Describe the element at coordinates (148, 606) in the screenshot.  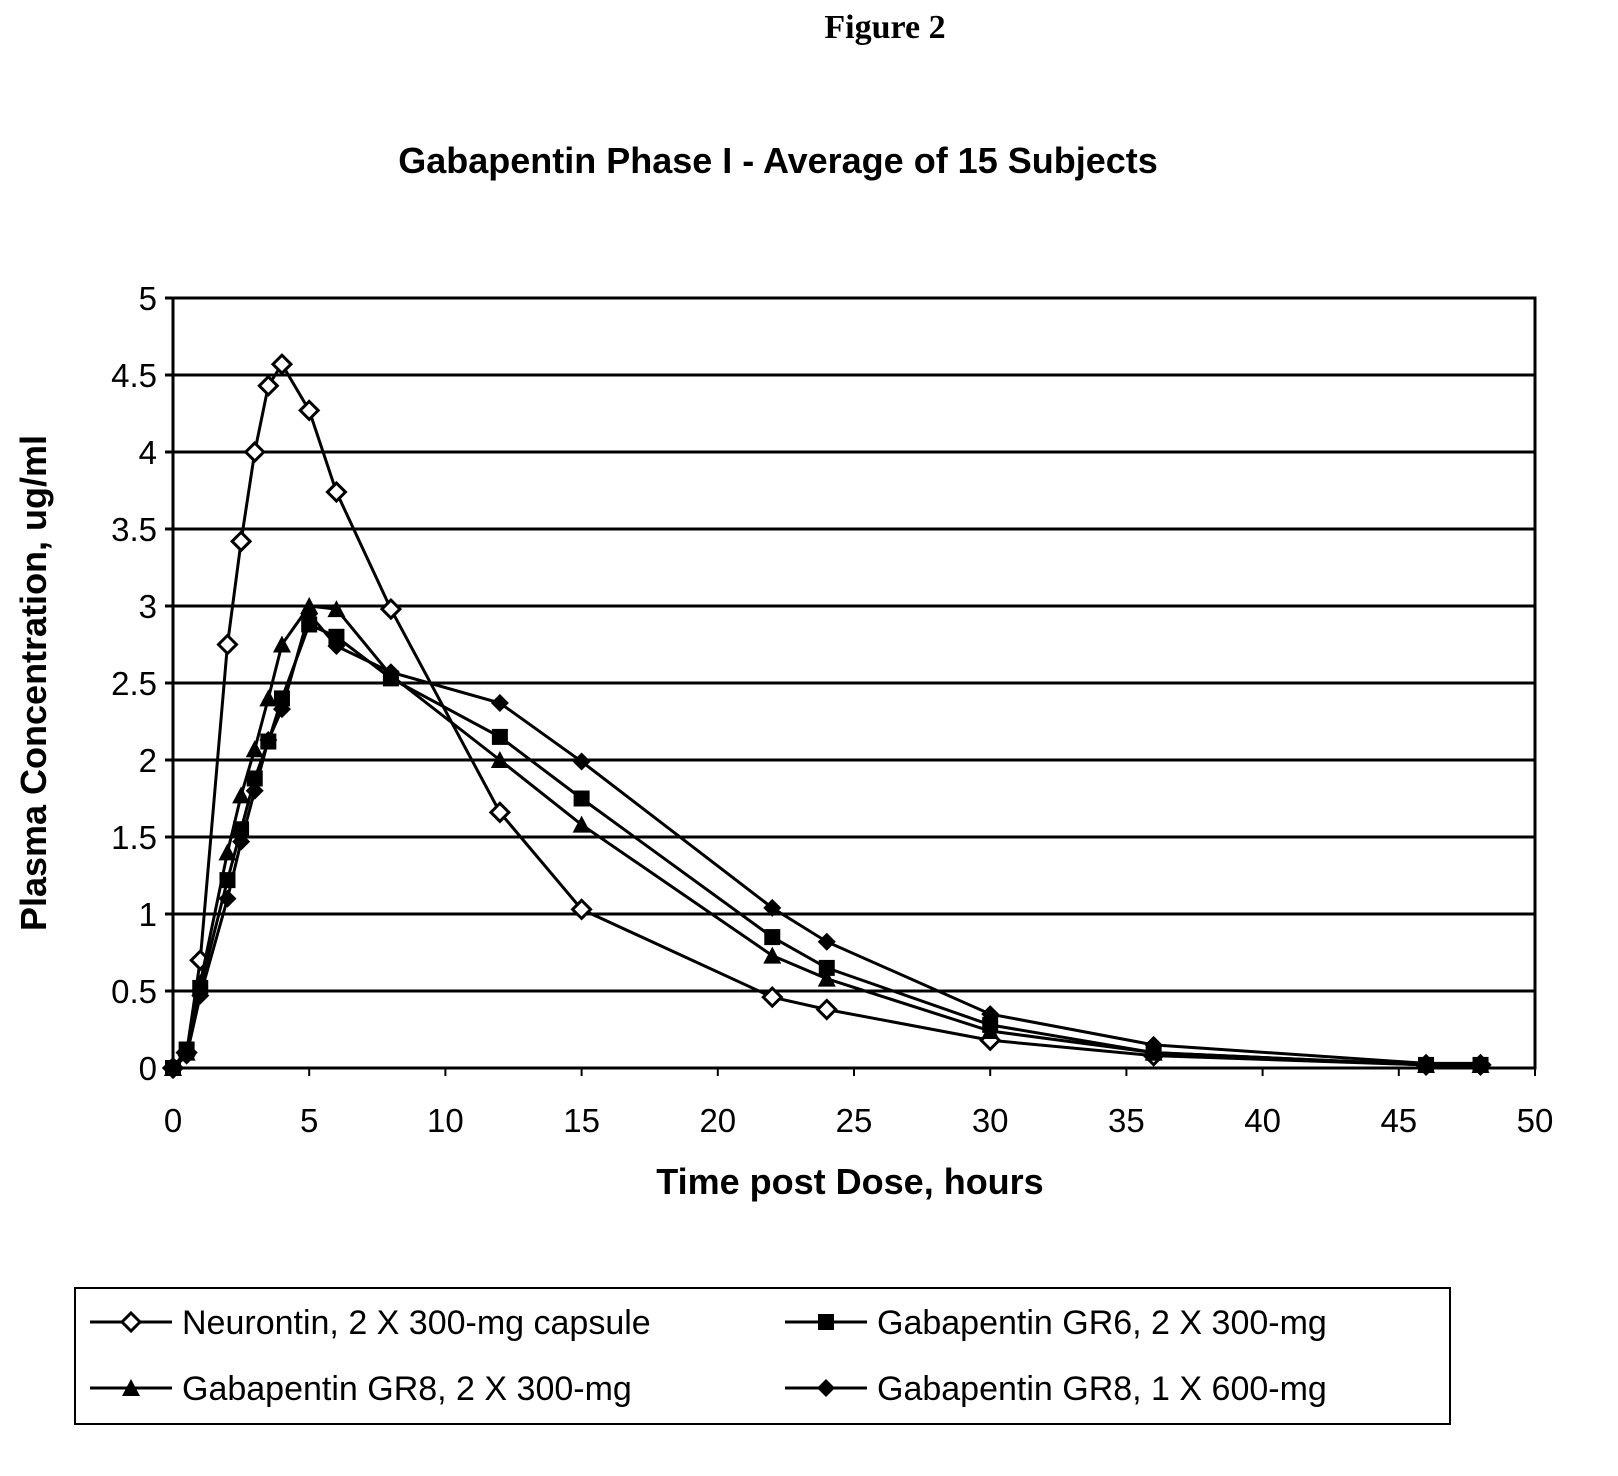
I see `y-tick-label: 3` at that location.